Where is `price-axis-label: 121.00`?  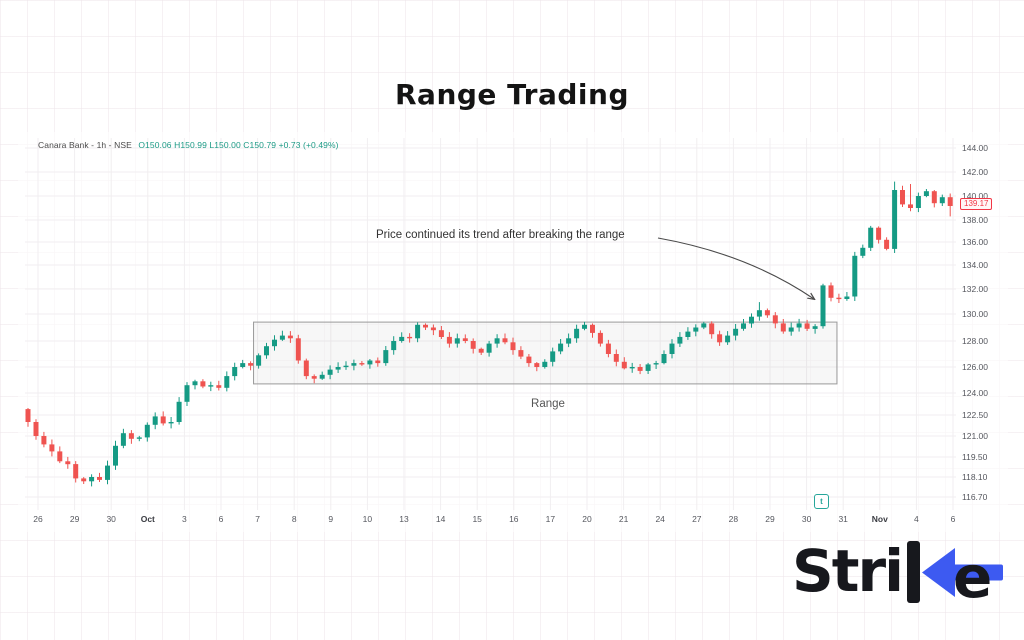 price-axis-label: 121.00 is located at coordinates (975, 436).